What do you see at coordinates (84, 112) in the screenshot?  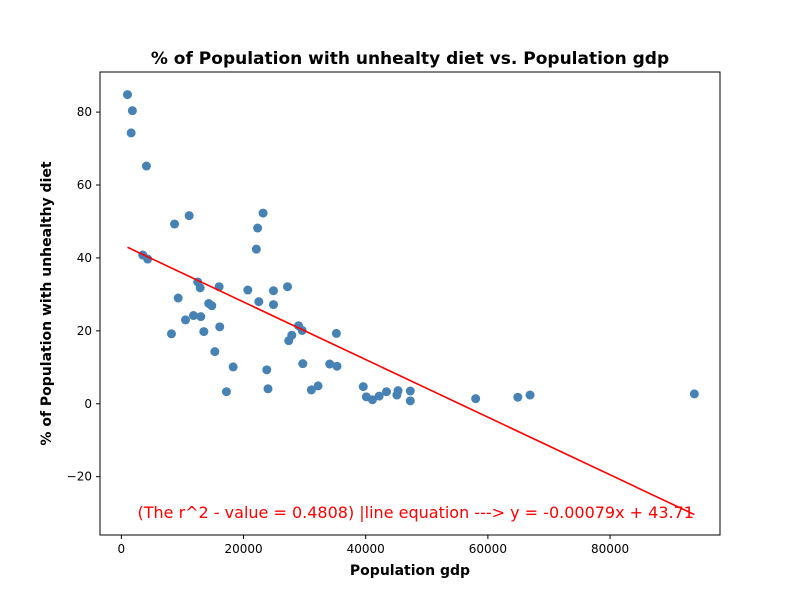 I see `y-tick-label: 80` at bounding box center [84, 112].